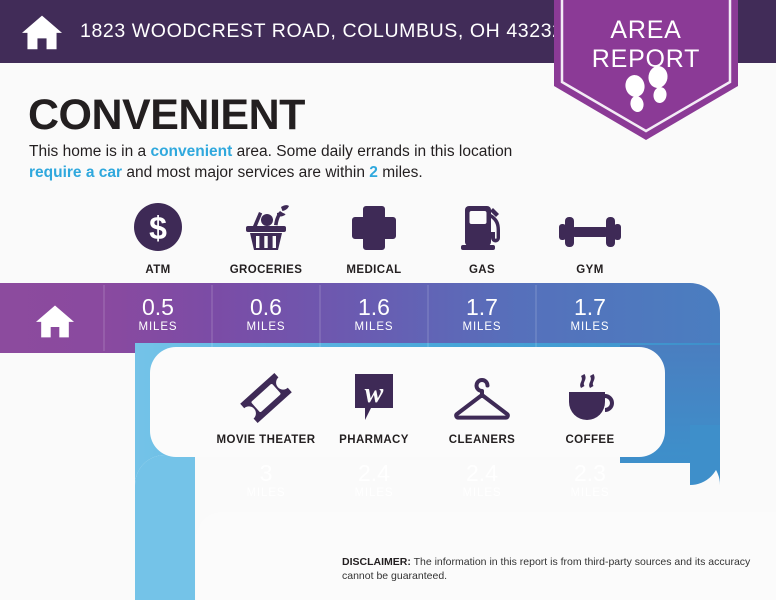 The height and width of the screenshot is (600, 776). Describe the element at coordinates (482, 227) in the screenshot. I see `gas-pump-icon` at that location.